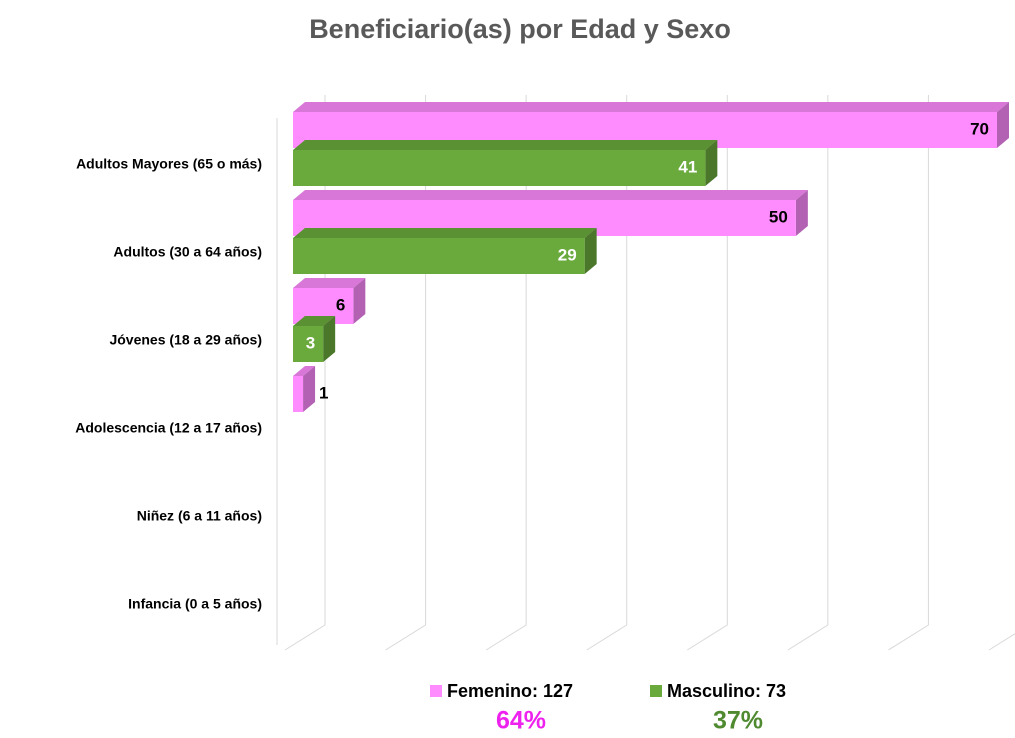  I want to click on data-label: 3, so click(310, 342).